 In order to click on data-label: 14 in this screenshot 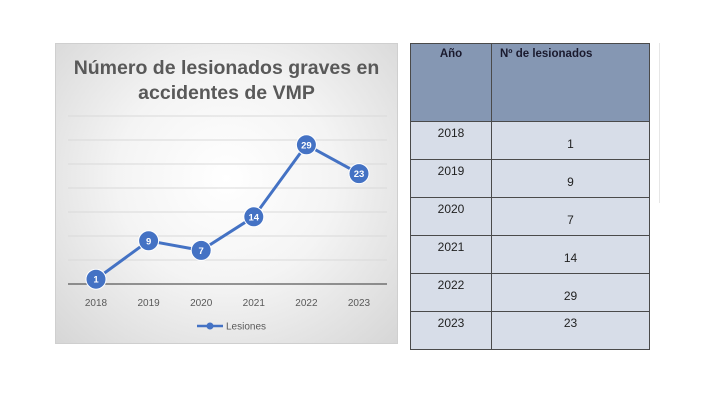, I will do `click(254, 217)`.